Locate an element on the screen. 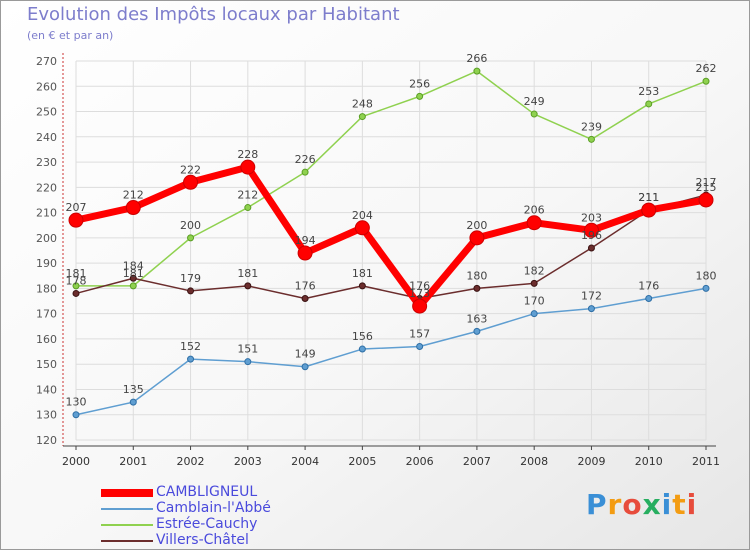  y-tick-label: 130 is located at coordinates (46, 415).